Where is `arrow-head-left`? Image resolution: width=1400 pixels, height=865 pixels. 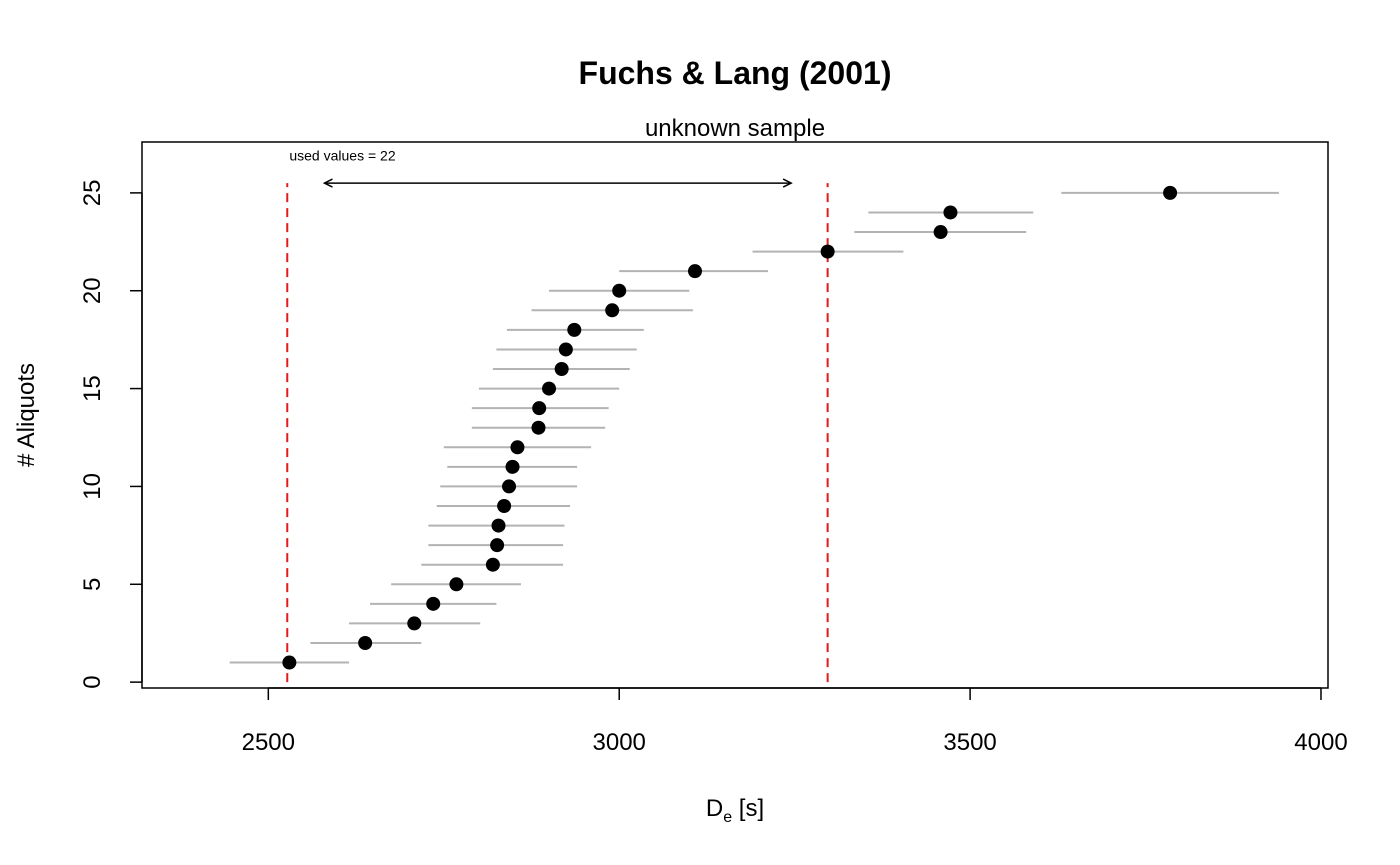
arrow-head-left is located at coordinates (327, 183).